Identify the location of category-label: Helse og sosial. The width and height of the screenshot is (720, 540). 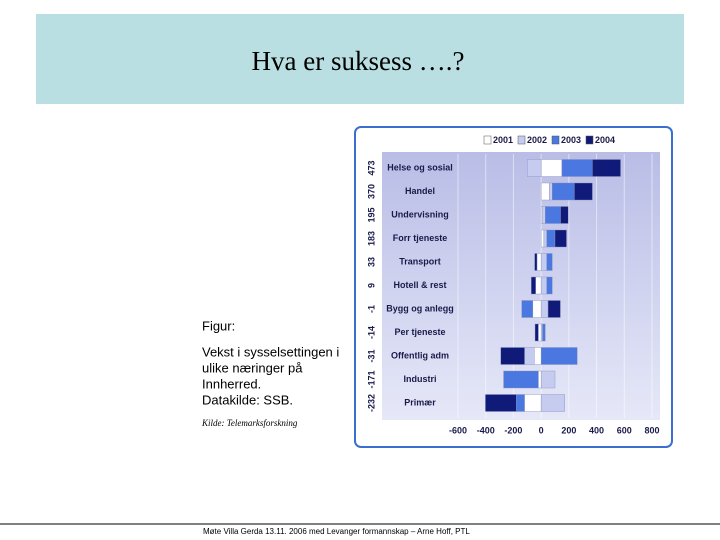
(420, 167).